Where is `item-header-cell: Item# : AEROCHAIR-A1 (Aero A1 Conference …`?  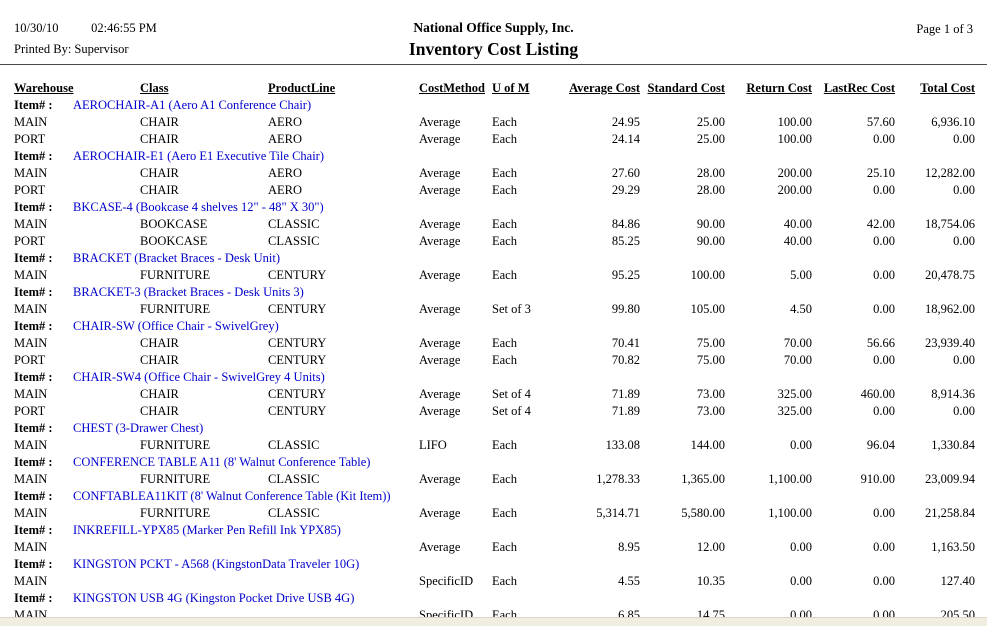
item-header-cell: Item# : AEROCHAIR-A1 (Aero A1 Conference … is located at coordinates (494, 105).